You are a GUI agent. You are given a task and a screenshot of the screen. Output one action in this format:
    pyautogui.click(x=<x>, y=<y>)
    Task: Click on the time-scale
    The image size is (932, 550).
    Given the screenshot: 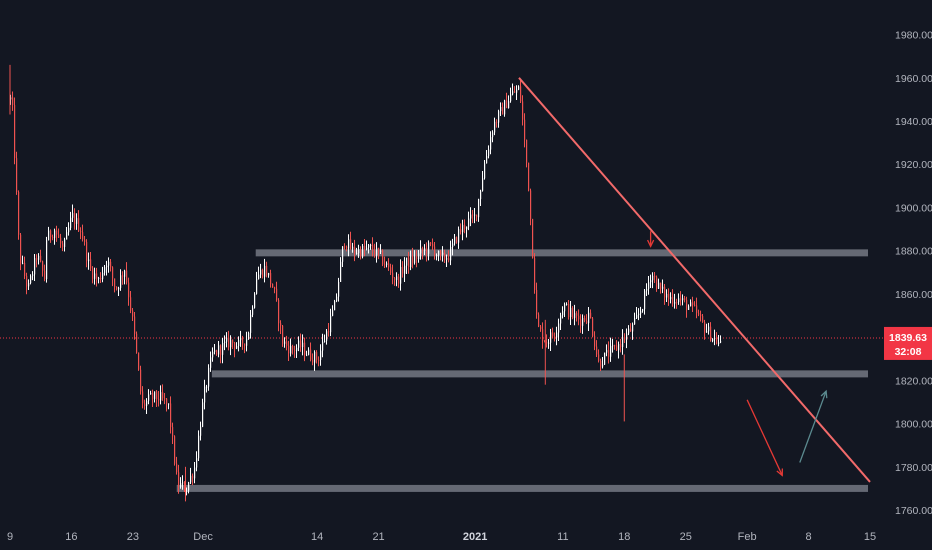 What is the action you would take?
    pyautogui.click(x=466, y=536)
    